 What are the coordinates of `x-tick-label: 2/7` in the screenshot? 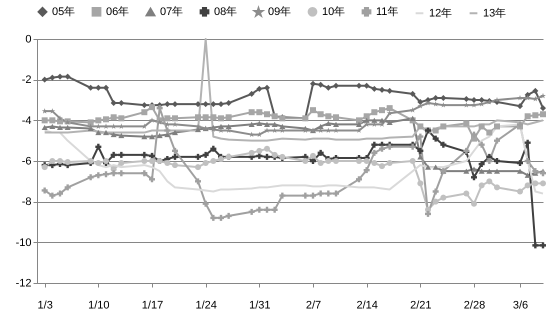 It's located at (314, 306).